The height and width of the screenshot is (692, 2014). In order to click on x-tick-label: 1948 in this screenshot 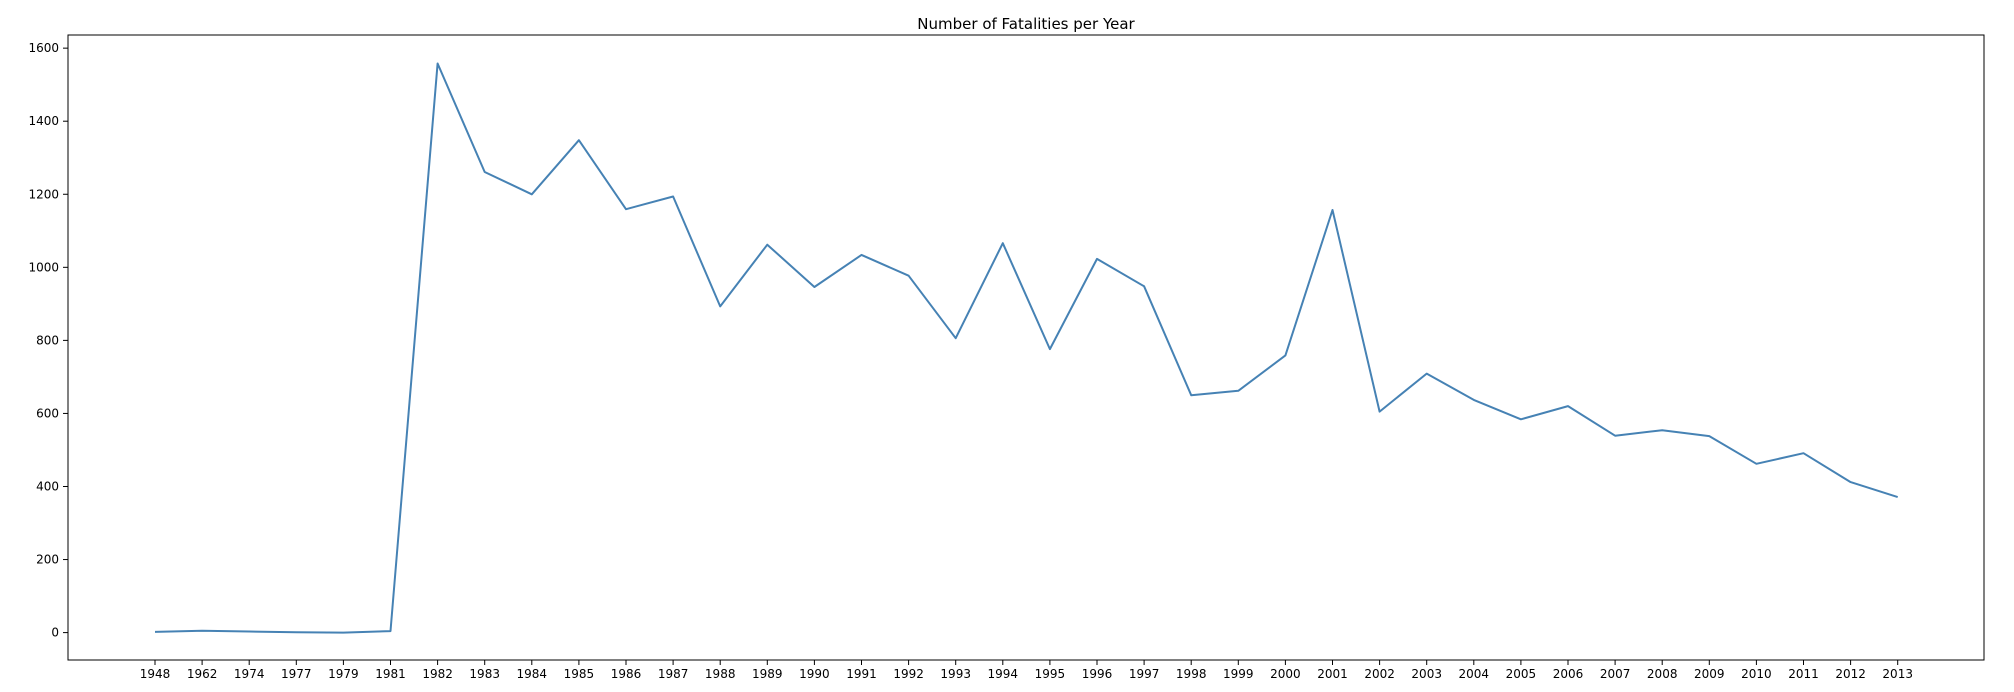, I will do `click(155, 674)`.